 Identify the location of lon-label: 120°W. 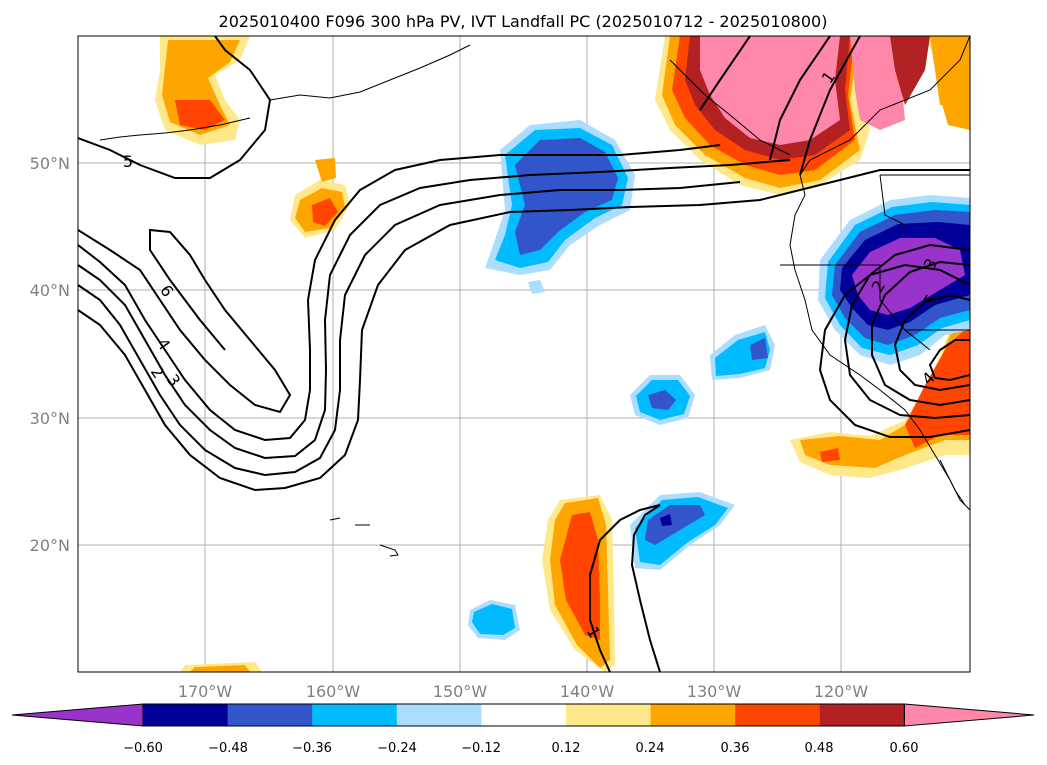
(841, 691).